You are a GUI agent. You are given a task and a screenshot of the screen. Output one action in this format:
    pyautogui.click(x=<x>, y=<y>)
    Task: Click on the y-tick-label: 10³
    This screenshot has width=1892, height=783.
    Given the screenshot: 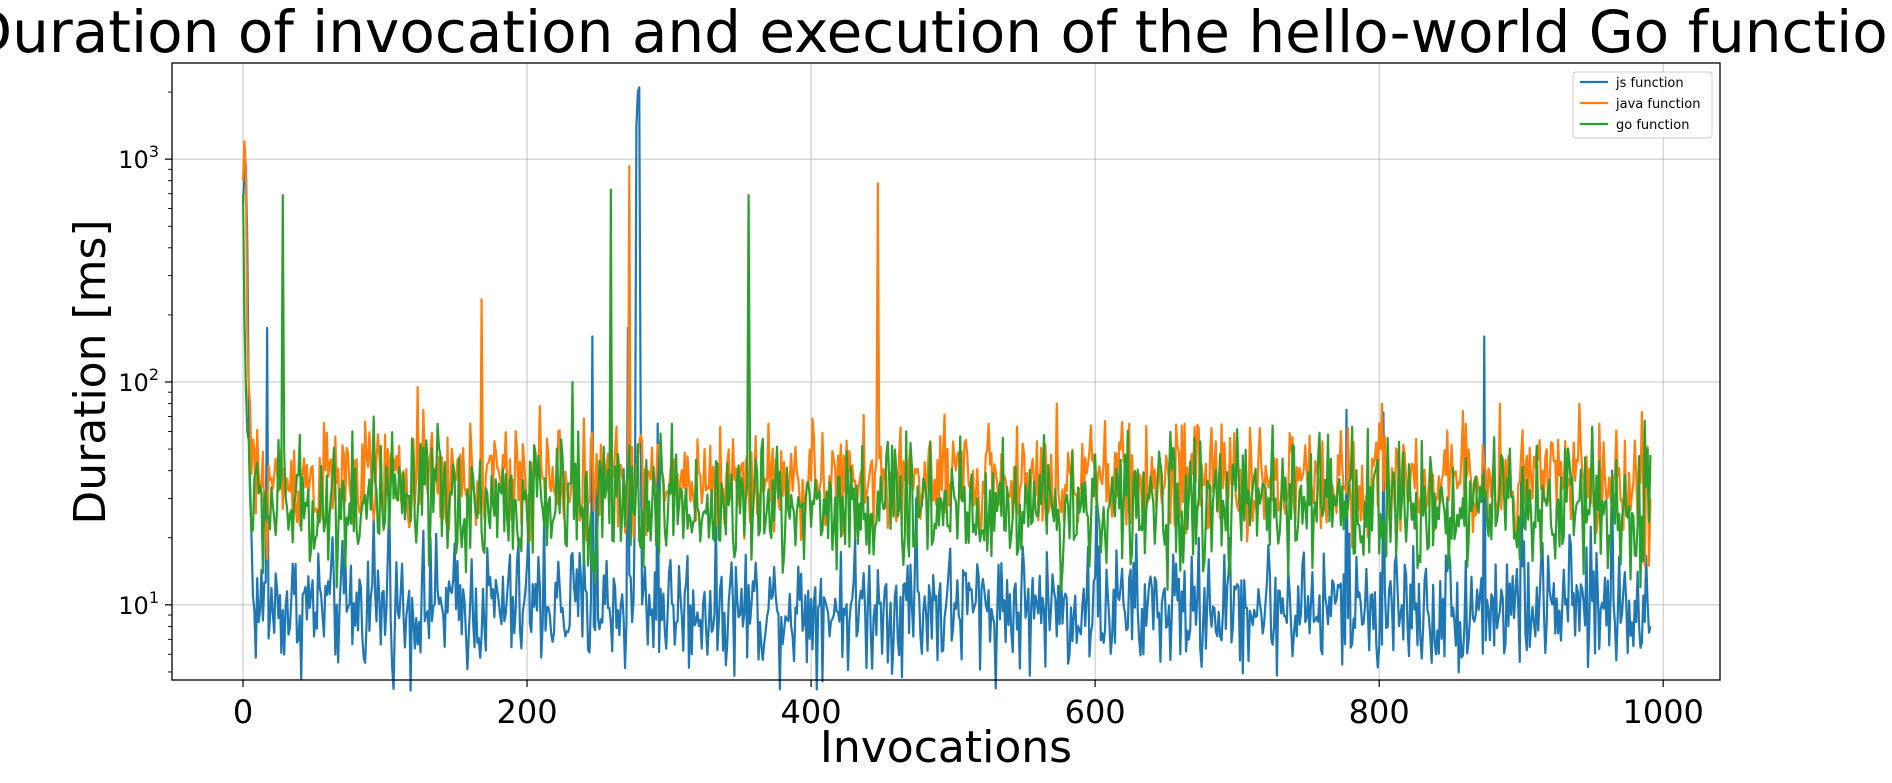 What is the action you would take?
    pyautogui.click(x=138, y=158)
    